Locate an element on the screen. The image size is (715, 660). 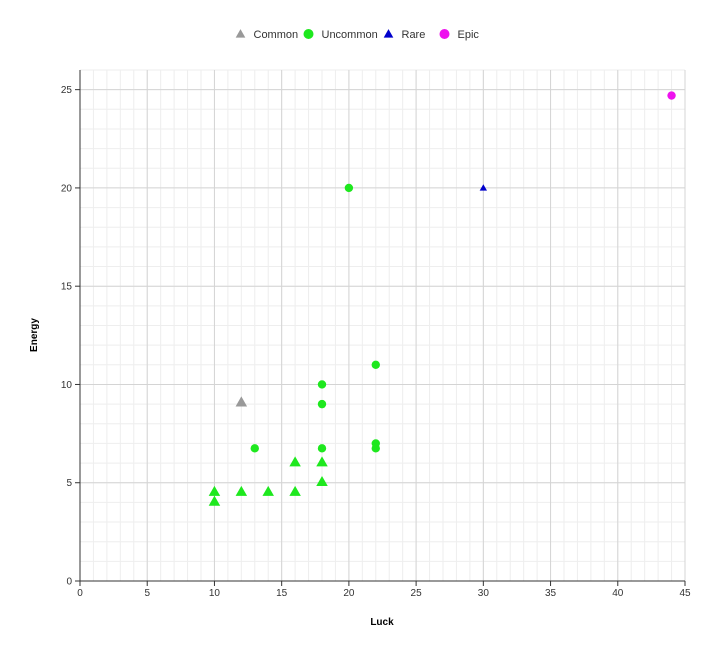
legend-marker-uncommon is located at coordinates (308, 34).